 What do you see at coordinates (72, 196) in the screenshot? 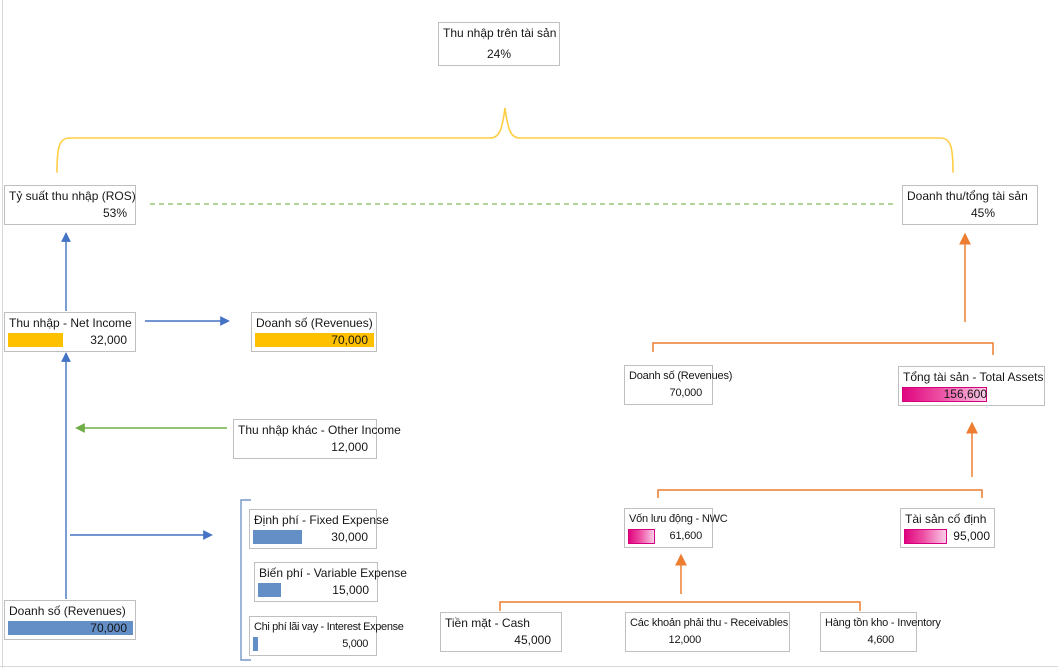
I see `node-label: Tỷ suất thu nhập (ROS)` at bounding box center [72, 196].